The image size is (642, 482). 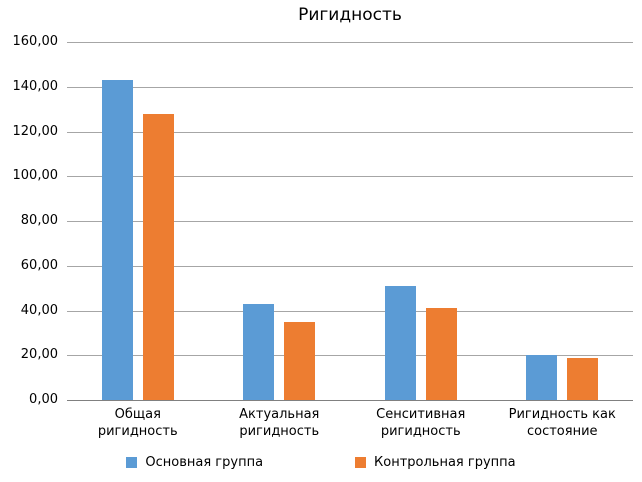 What do you see at coordinates (350, 15) in the screenshot?
I see `chart-title: Ригидность` at bounding box center [350, 15].